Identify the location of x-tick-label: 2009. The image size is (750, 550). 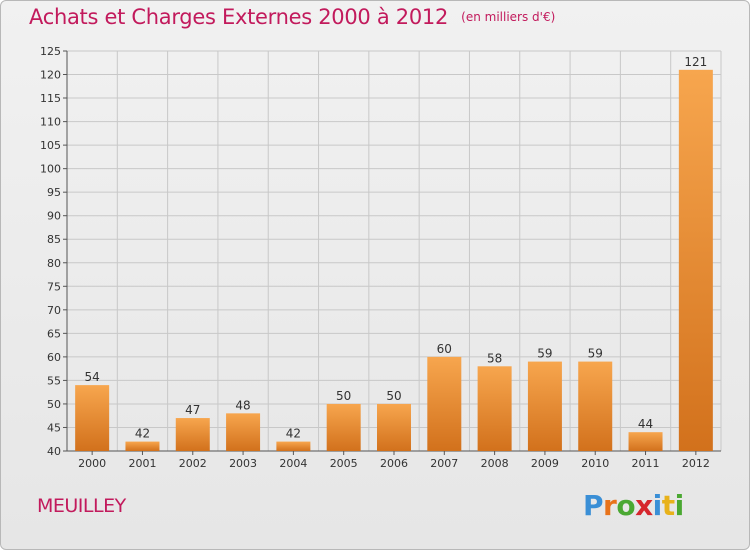
(545, 463).